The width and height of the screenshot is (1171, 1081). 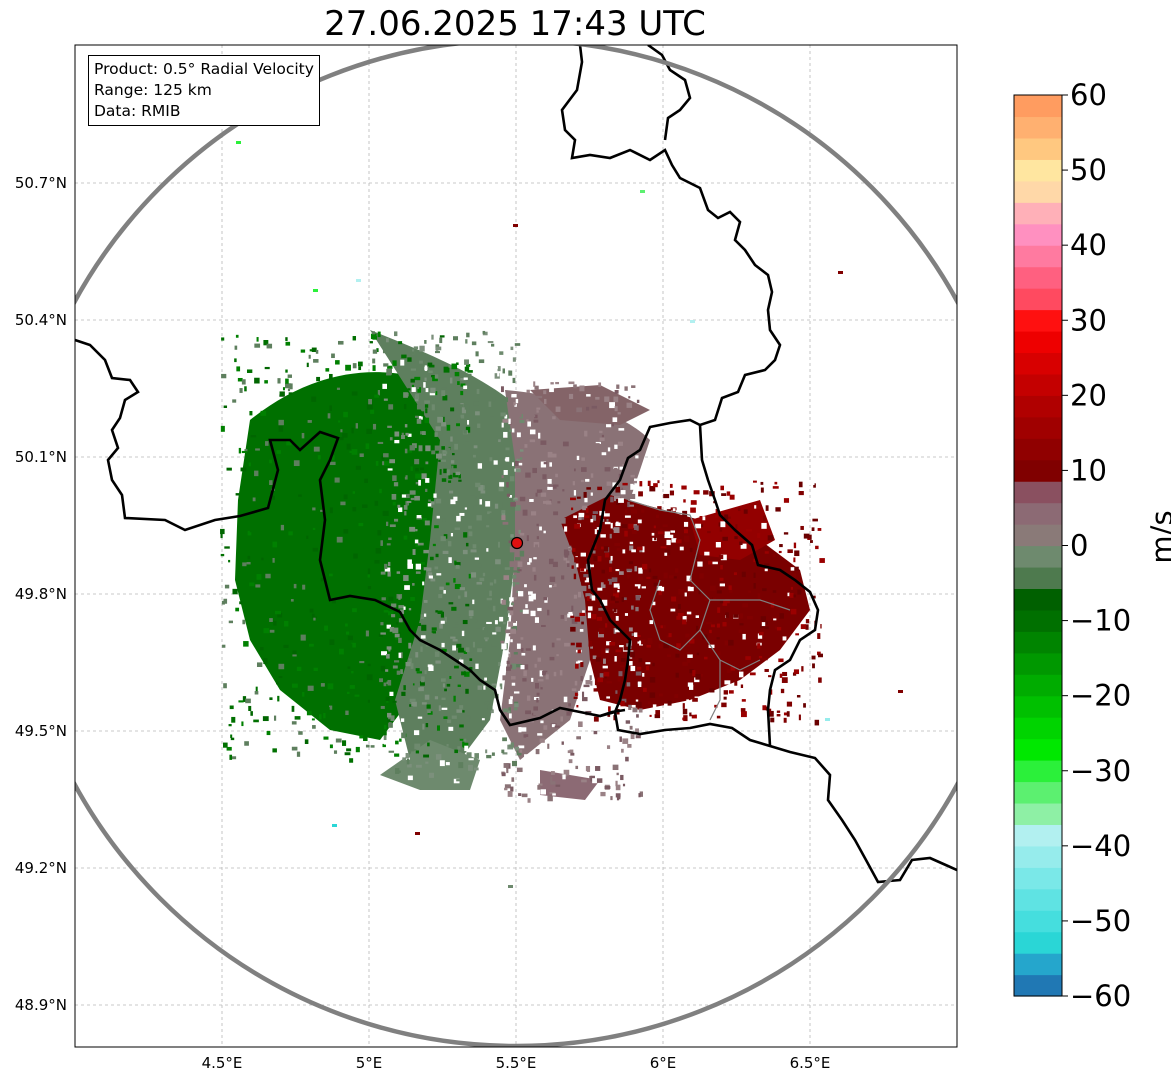 I want to click on map-title: 27.06.2025 17:43 UTC, so click(x=515, y=24).